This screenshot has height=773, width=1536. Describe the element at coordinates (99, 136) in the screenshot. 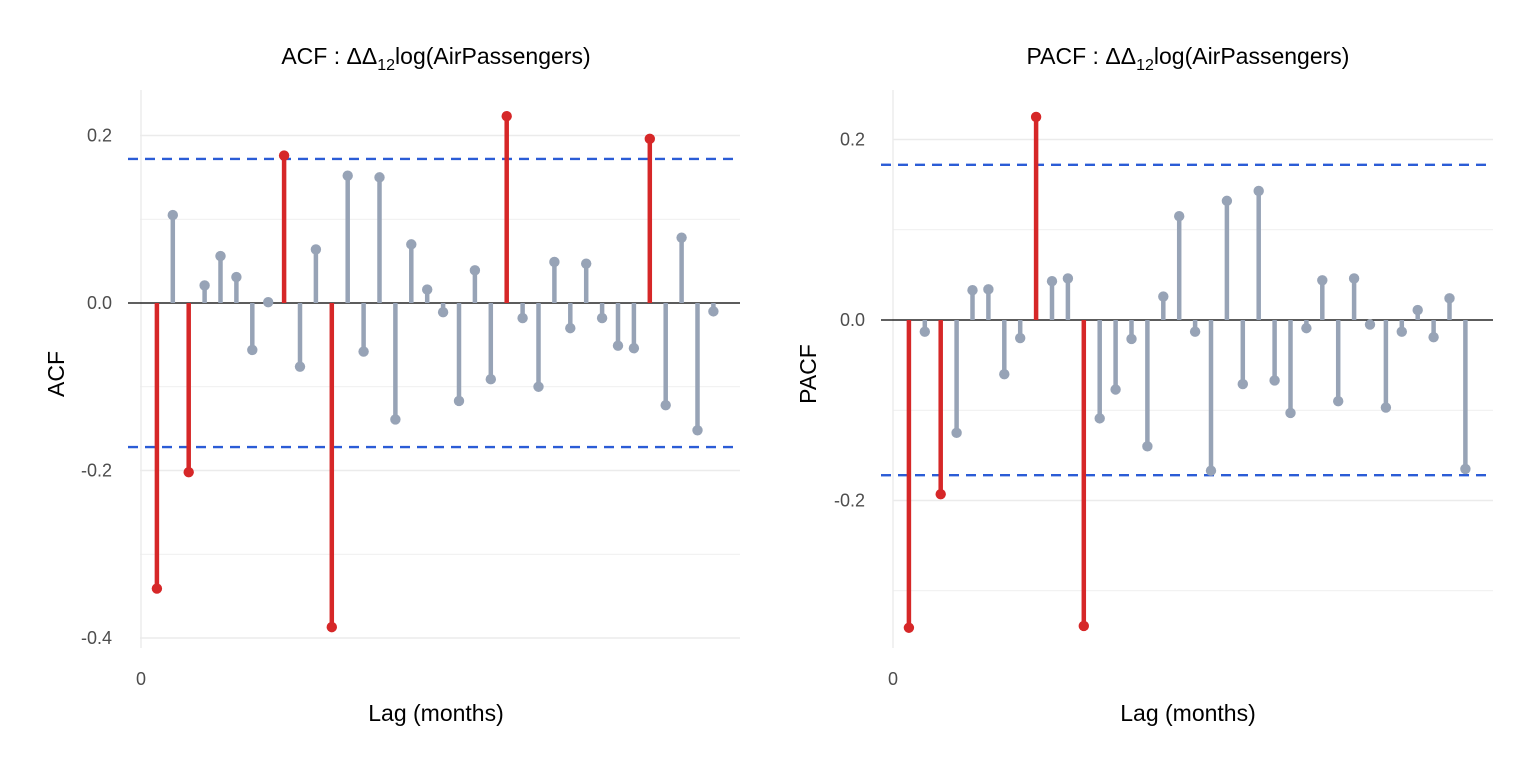

I see `acf-y-tick-label: 0.2` at that location.